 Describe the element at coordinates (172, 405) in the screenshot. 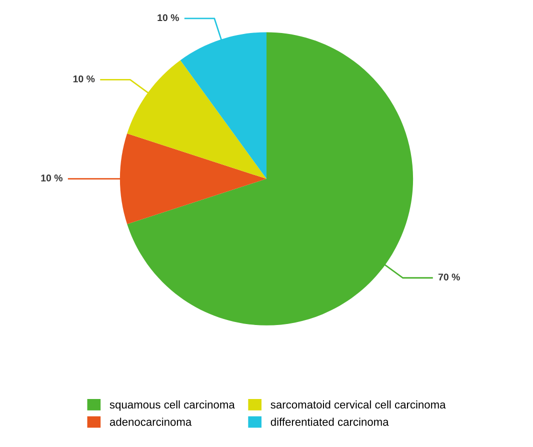

I see `legend-label: squamous cell carcinoma` at that location.